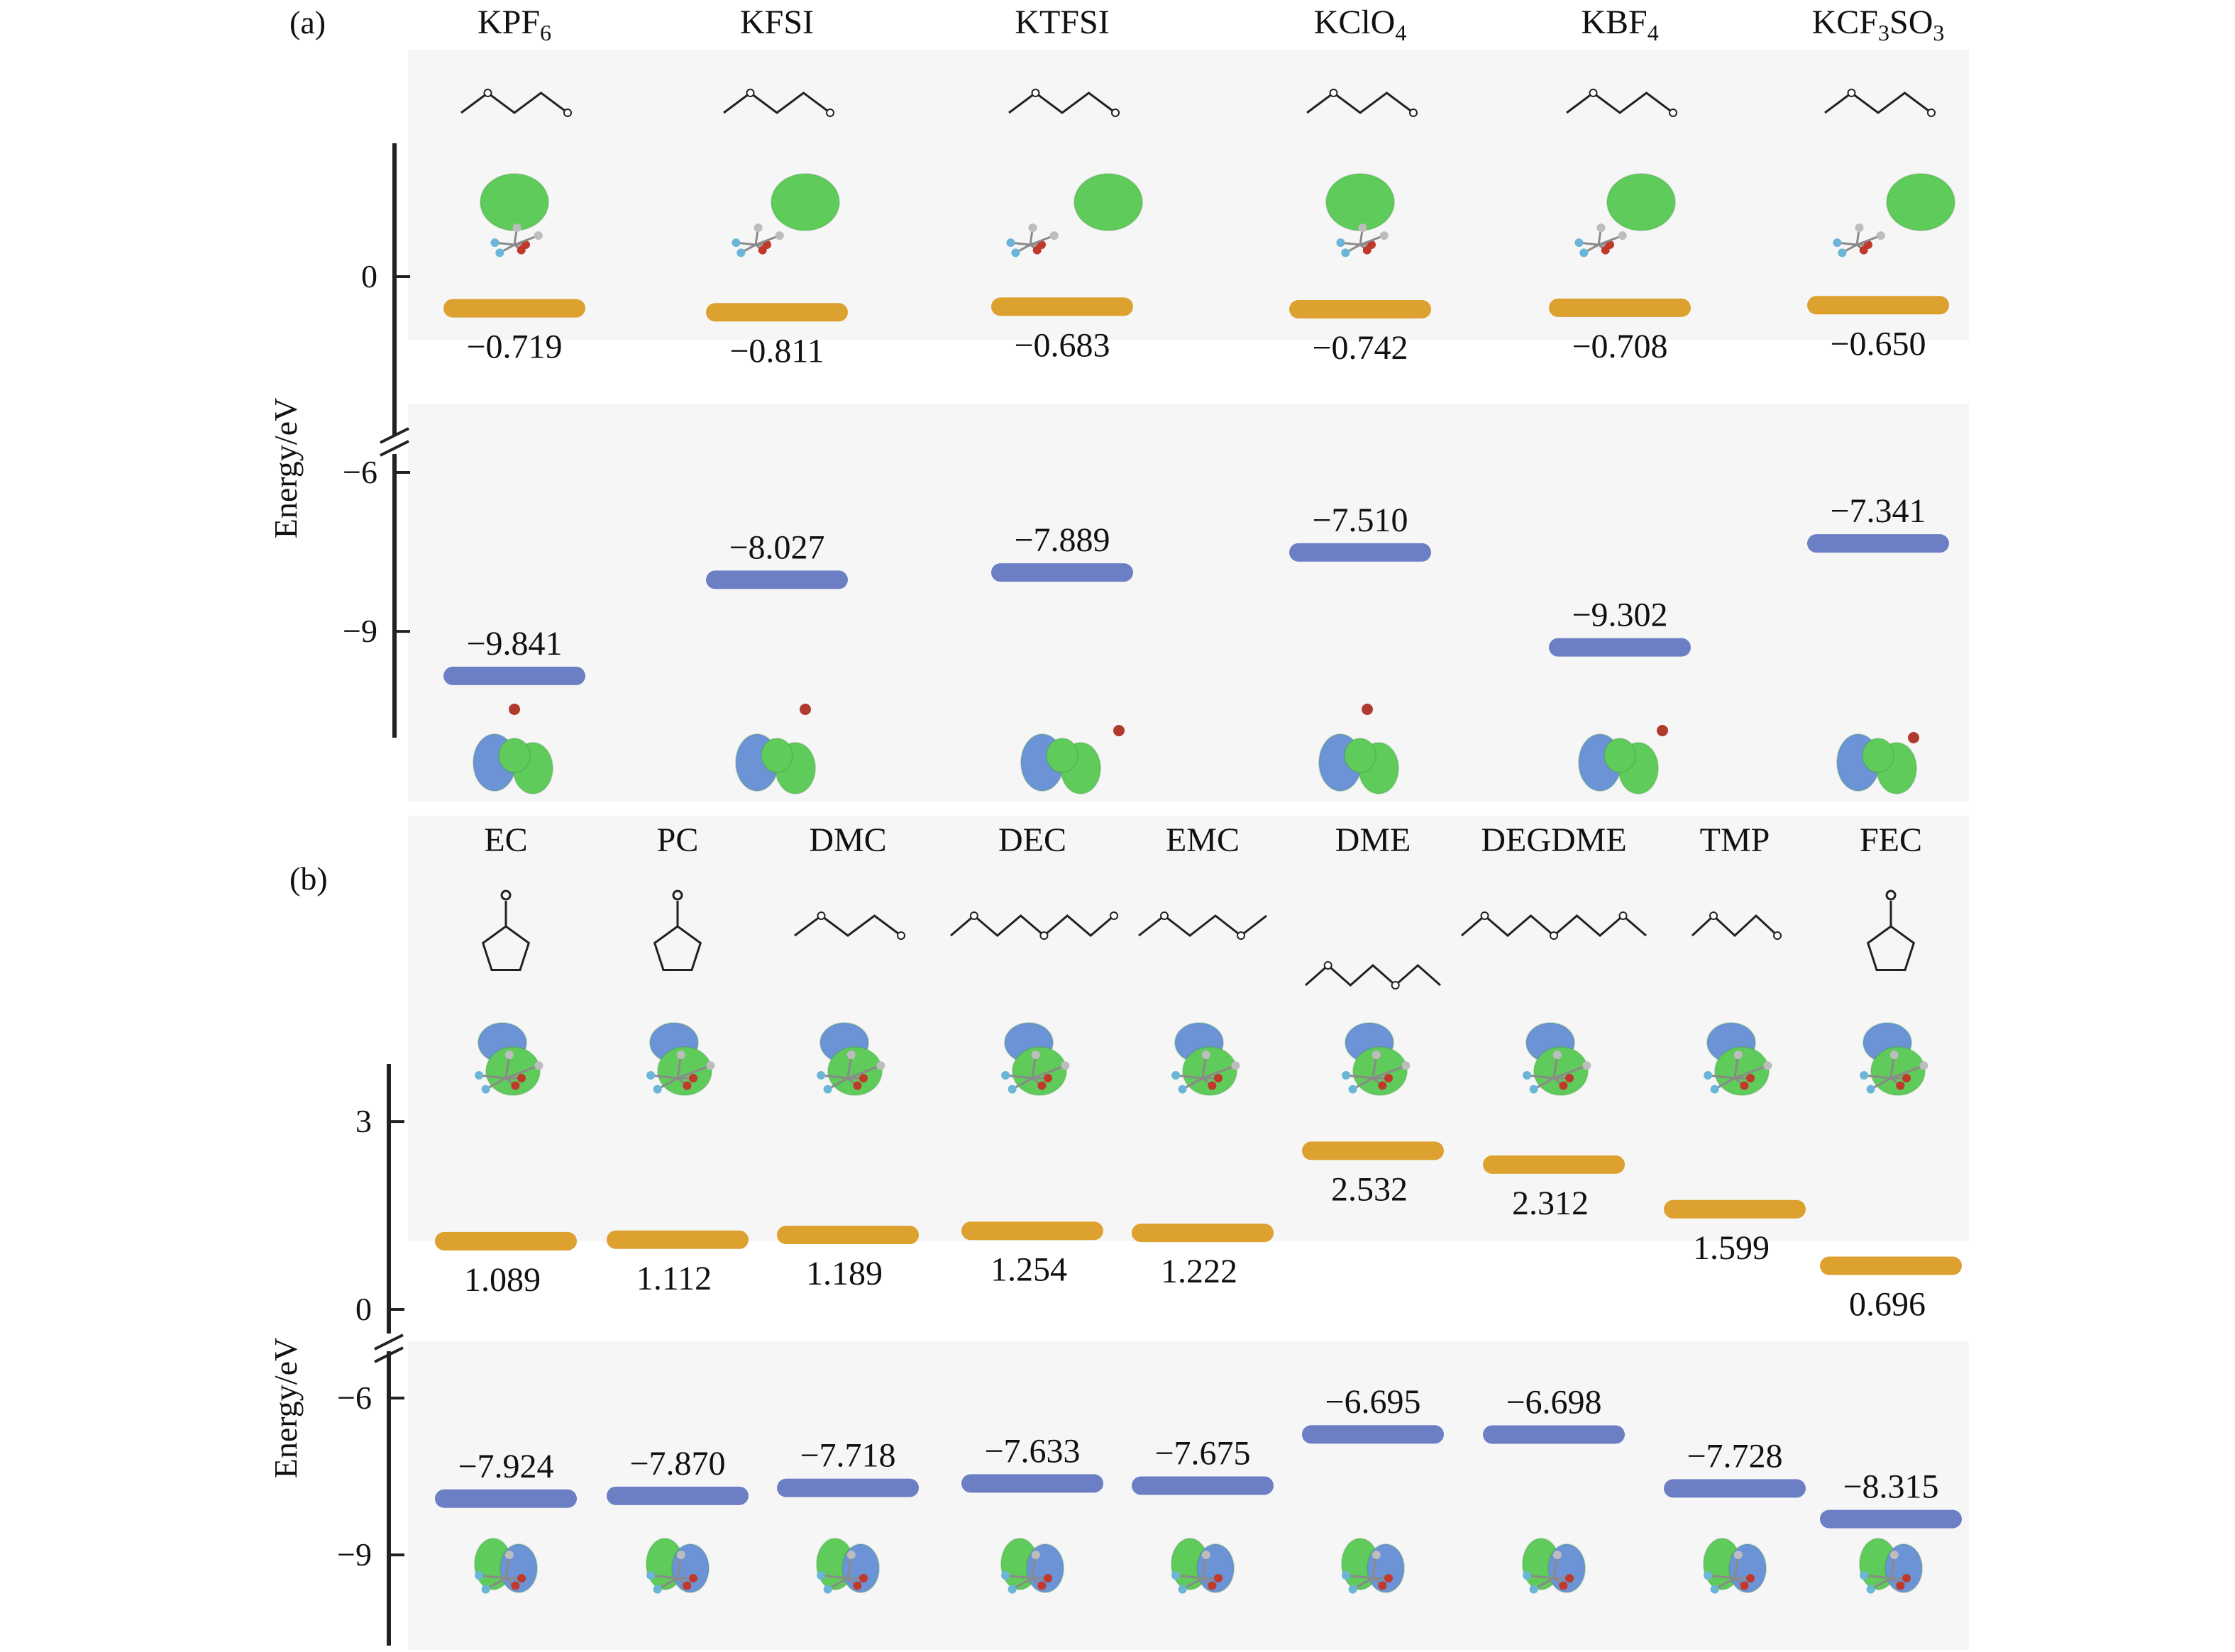  What do you see at coordinates (364, 1121) in the screenshot?
I see `y-tick-label: 3` at bounding box center [364, 1121].